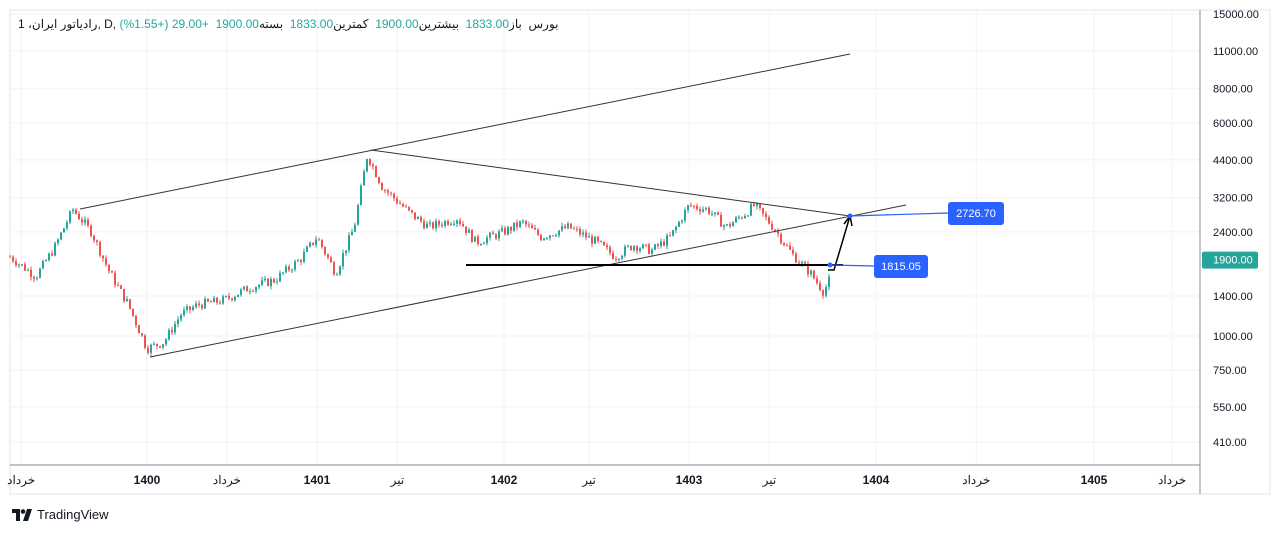 The width and height of the screenshot is (1280, 534). Describe the element at coordinates (1236, 15) in the screenshot. I see `y-tick-label: 15000.00` at that location.